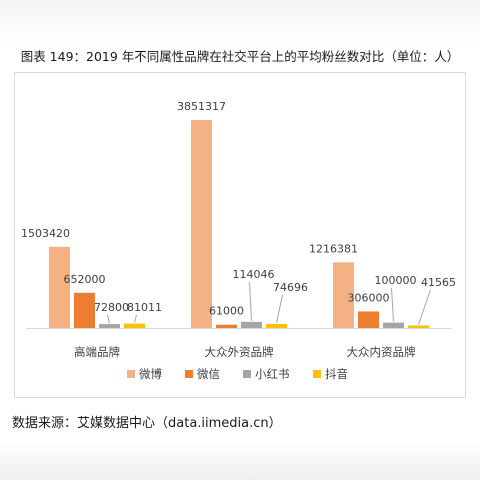  What do you see at coordinates (150, 374) in the screenshot?
I see `legend-label-1: 微博` at bounding box center [150, 374].